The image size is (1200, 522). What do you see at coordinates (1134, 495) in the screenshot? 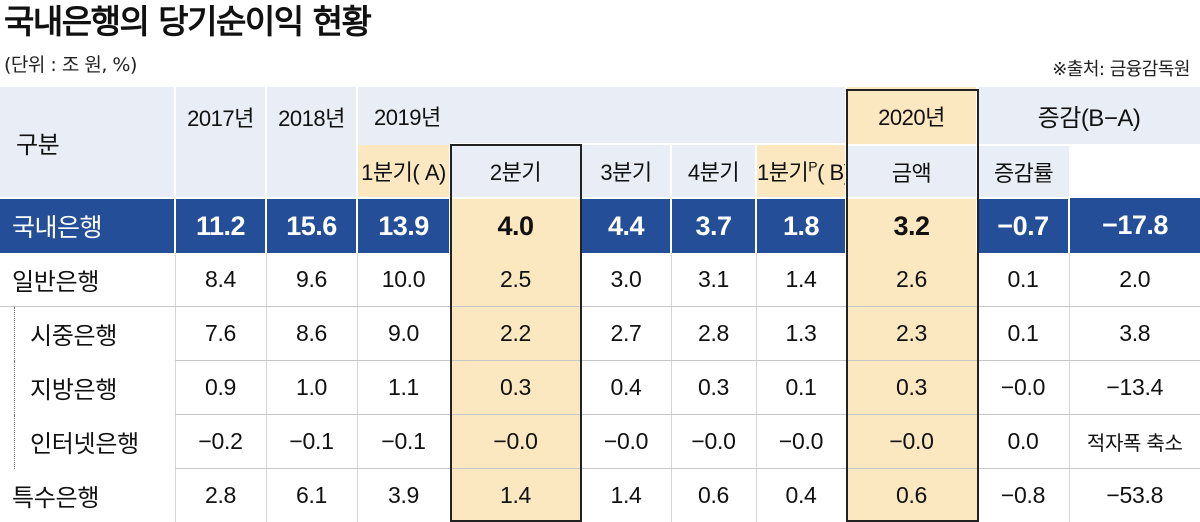
I see `cell-rate: −53.8` at bounding box center [1134, 495].